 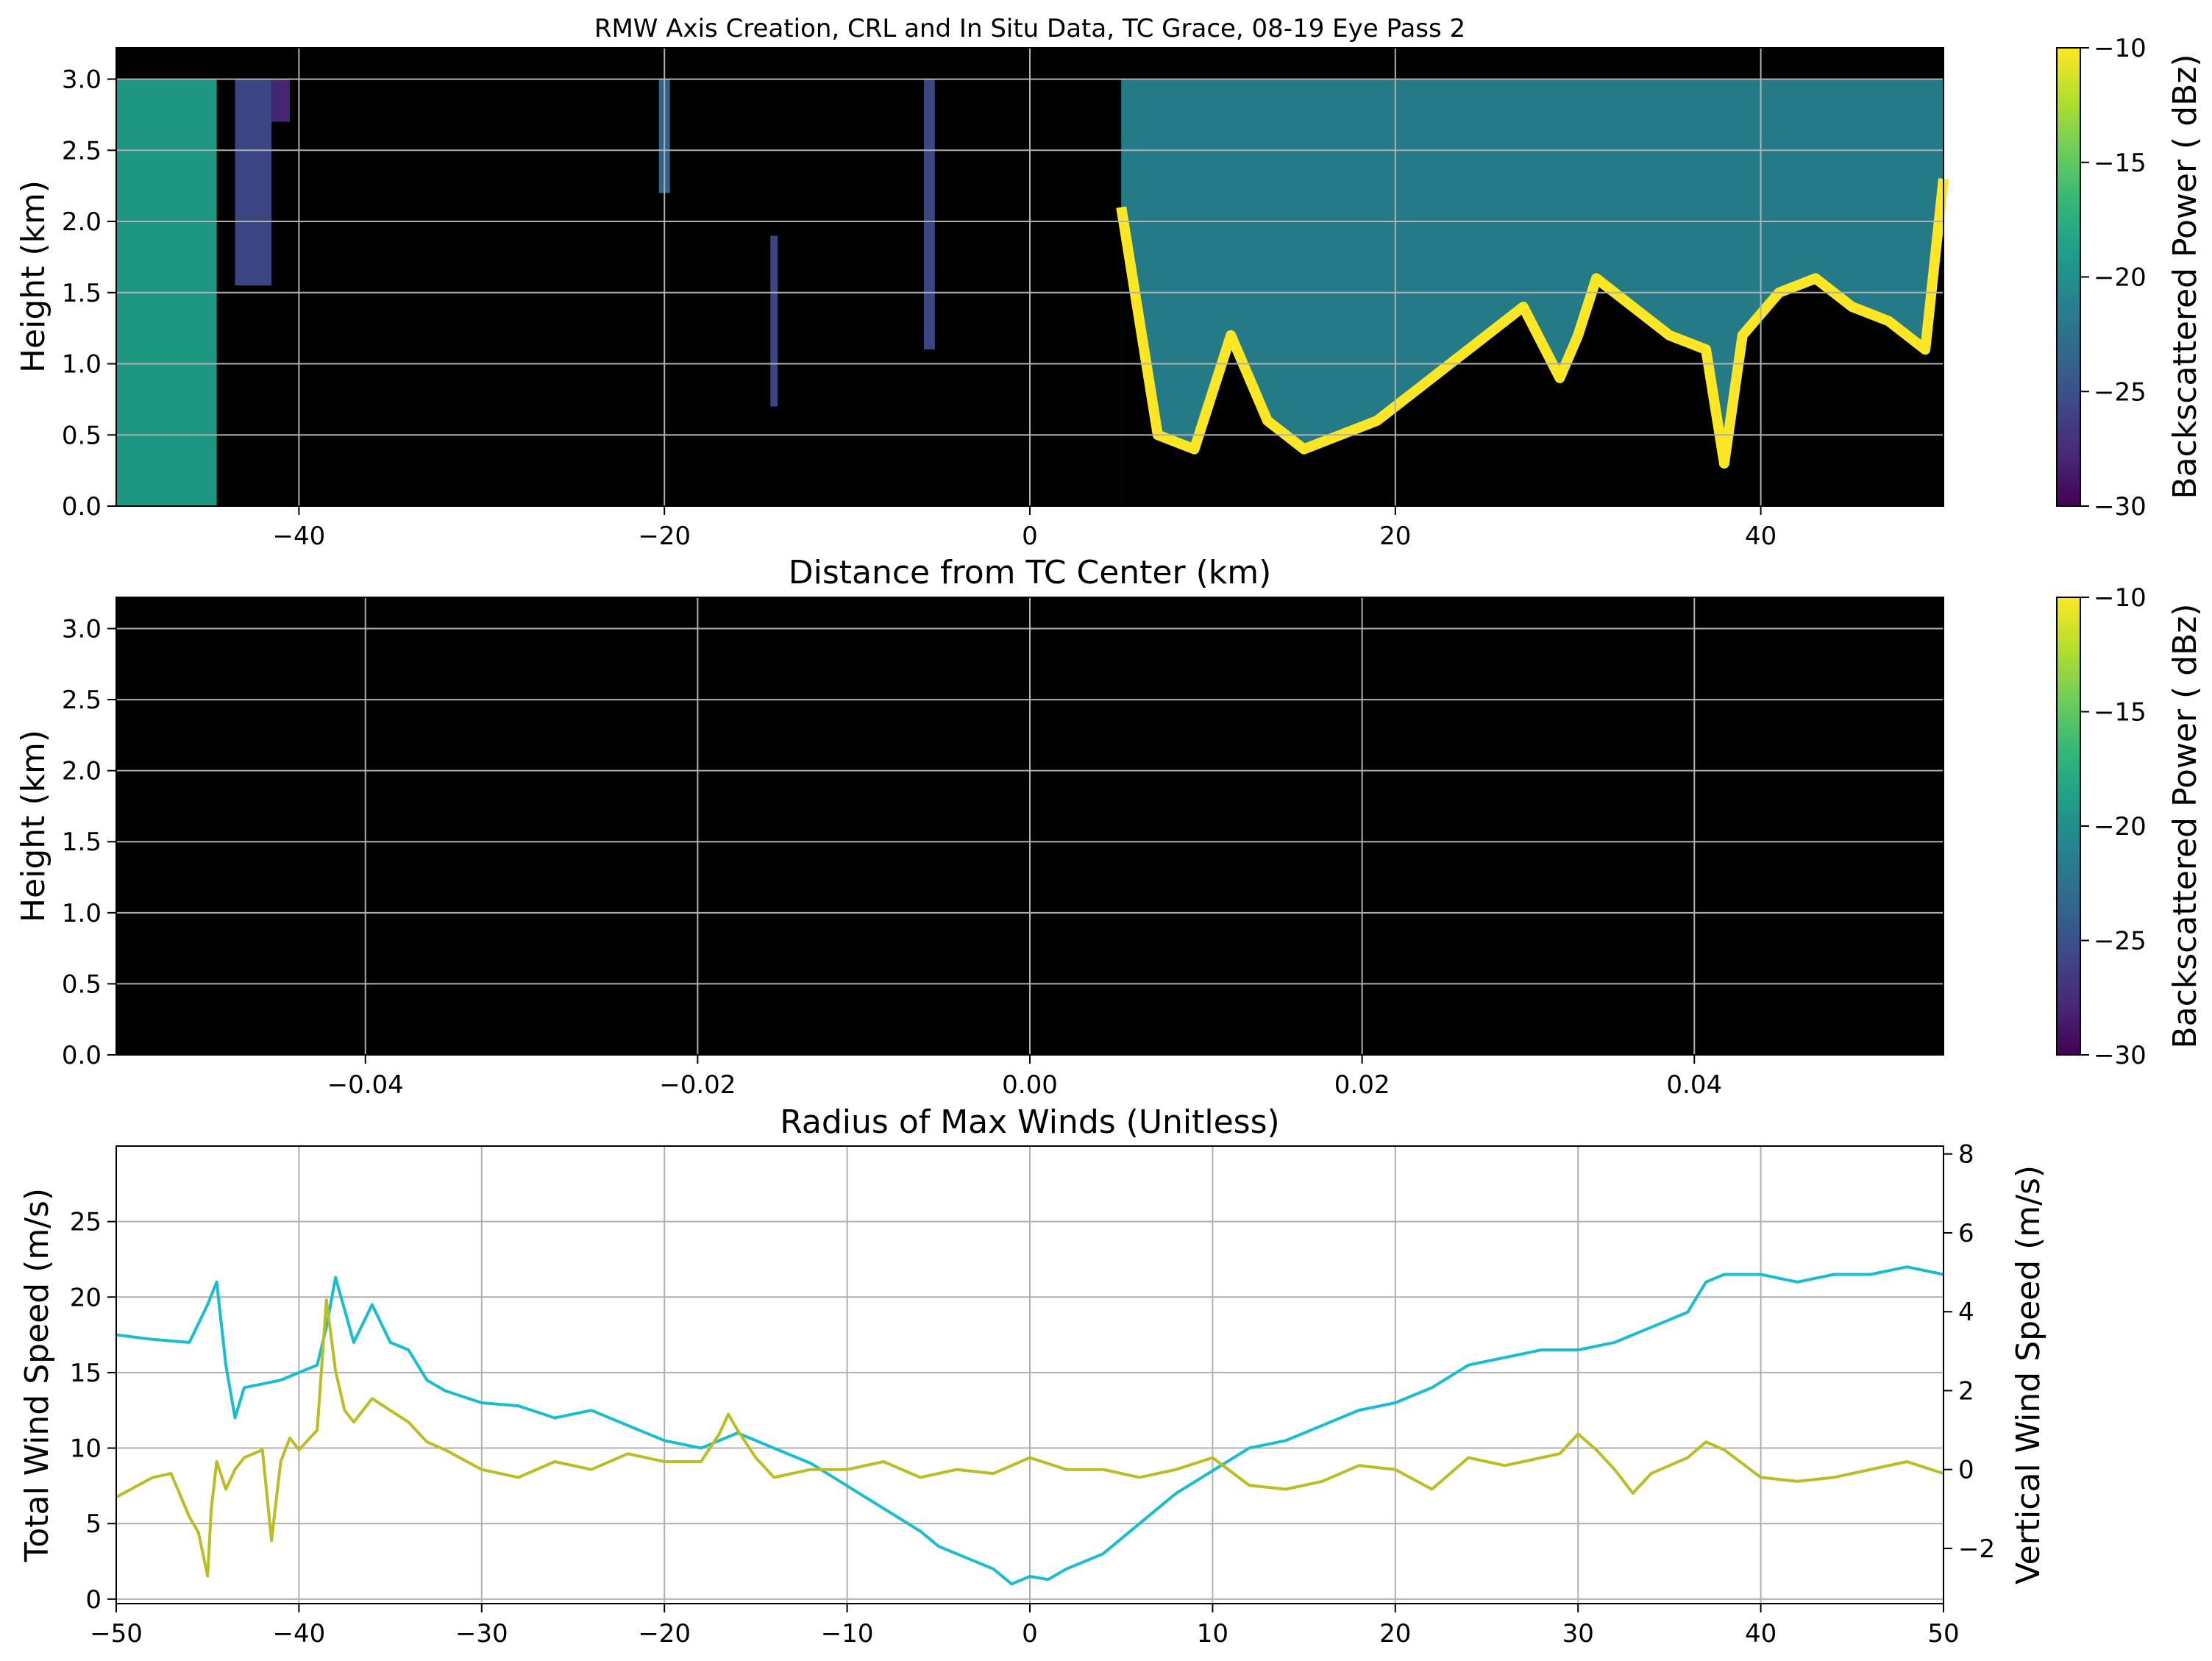 I want to click on crl-distance-x-tick-label: 20, so click(x=1395, y=536).